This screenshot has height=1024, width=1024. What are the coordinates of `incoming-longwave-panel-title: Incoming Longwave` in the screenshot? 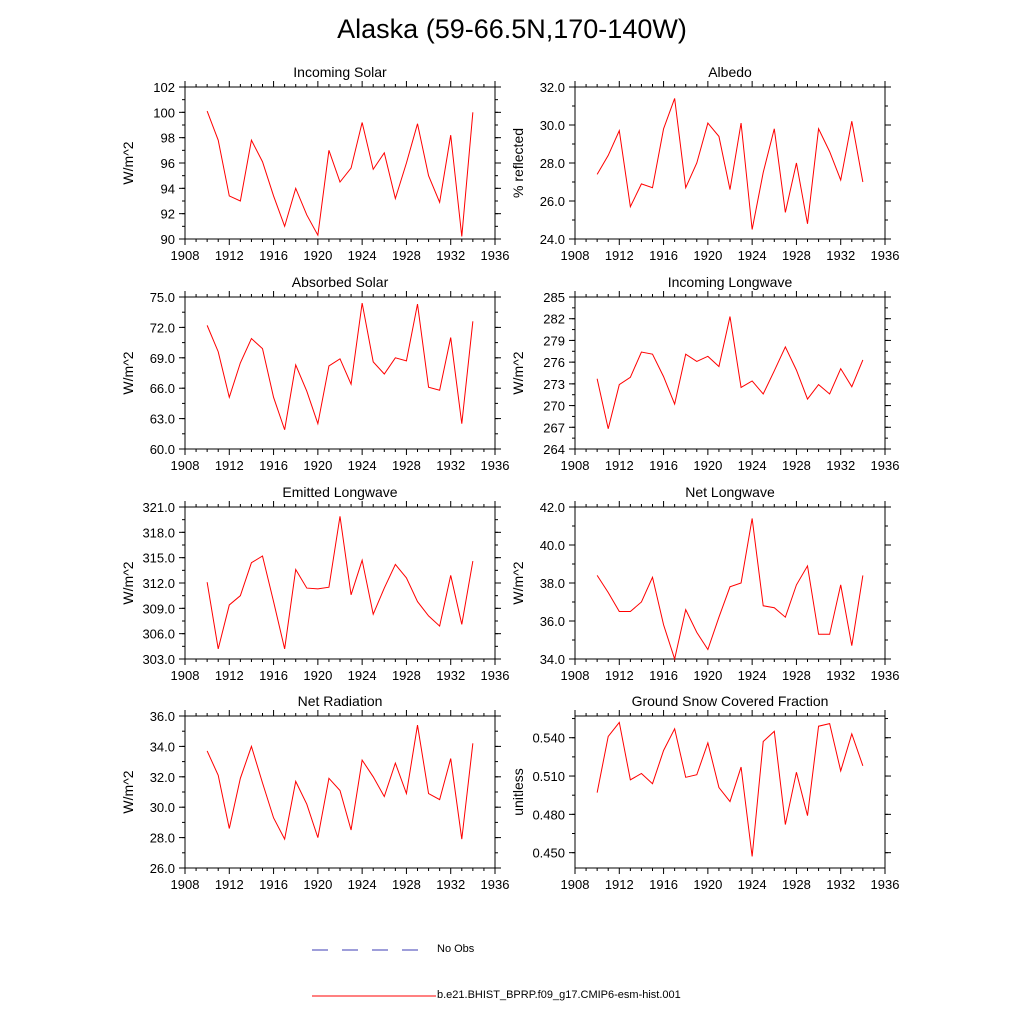 It's located at (730, 282).